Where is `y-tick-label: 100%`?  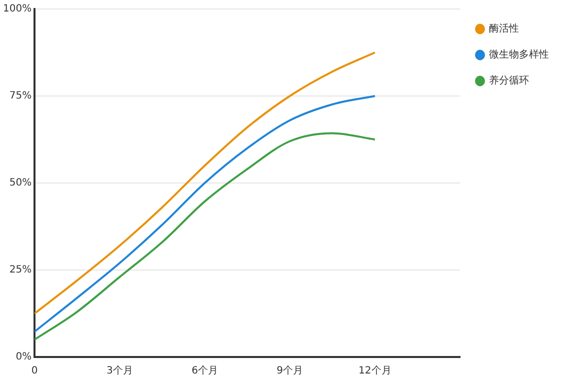 y-tick-label: 100% is located at coordinates (17, 9).